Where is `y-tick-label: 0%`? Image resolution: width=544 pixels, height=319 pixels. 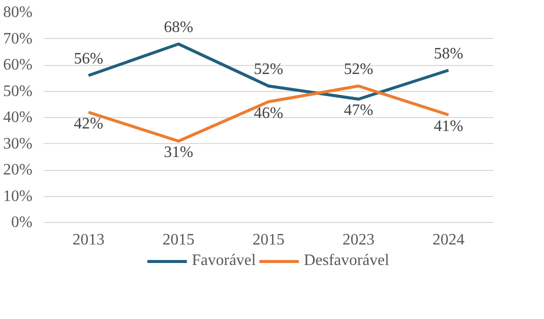 y-tick-label: 0% is located at coordinates (21, 222).